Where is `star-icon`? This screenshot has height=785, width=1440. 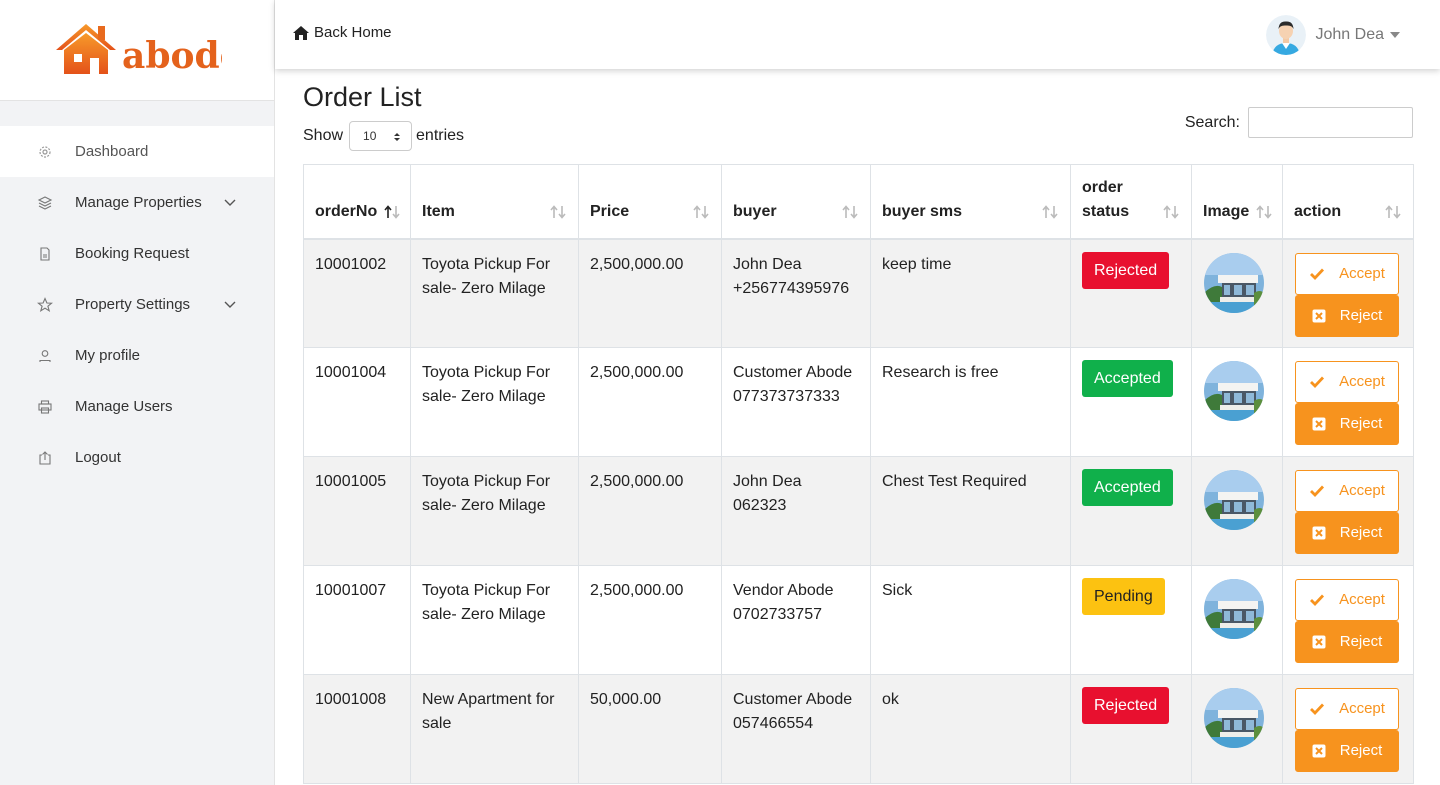
star-icon is located at coordinates (45, 305).